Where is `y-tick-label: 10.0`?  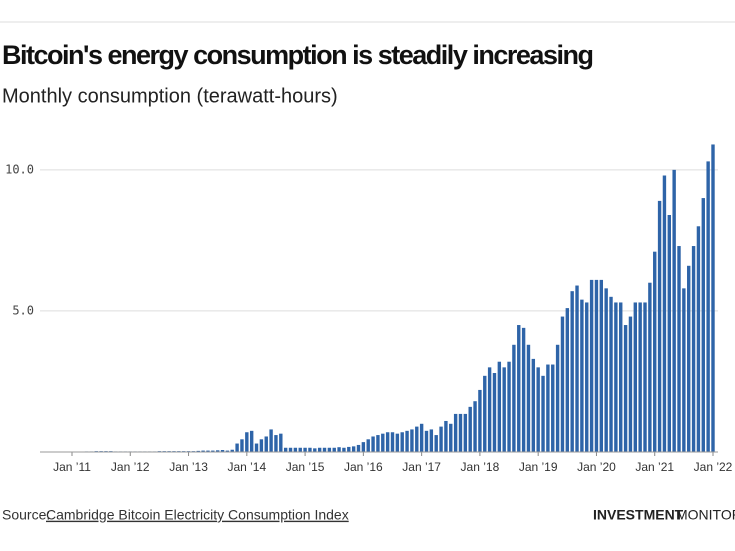
y-tick-label: 10.0 is located at coordinates (19, 169).